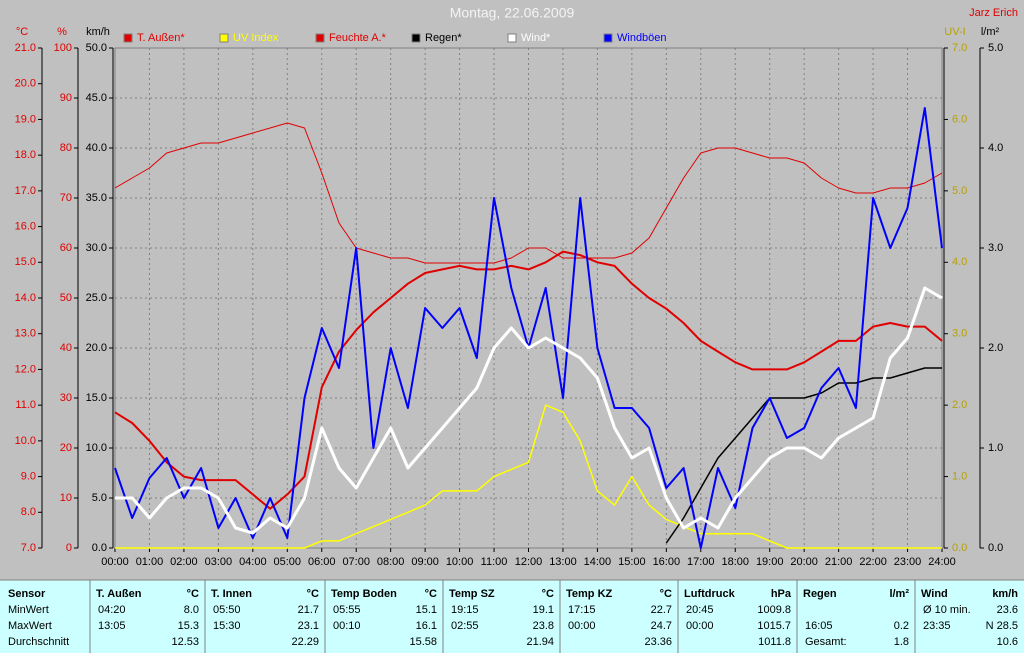 This screenshot has width=1024, height=653. What do you see at coordinates (959, 334) in the screenshot?
I see `y-tick-label: 3.0` at bounding box center [959, 334].